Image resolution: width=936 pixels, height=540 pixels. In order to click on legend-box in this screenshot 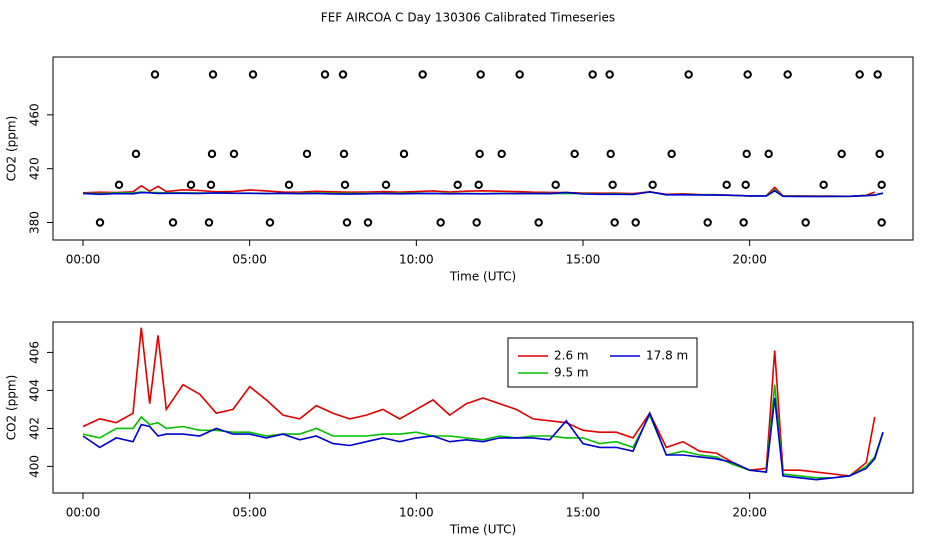, I will do `click(602, 362)`.